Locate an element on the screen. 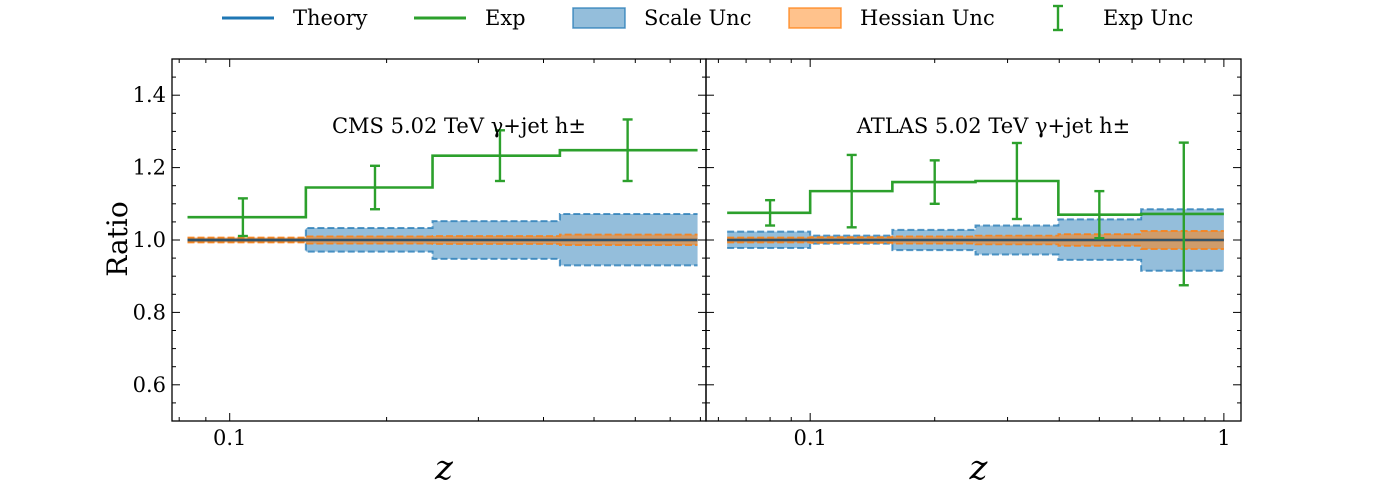 This screenshot has width=1378, height=501. scale-unc-upper-edge is located at coordinates (975, 222).